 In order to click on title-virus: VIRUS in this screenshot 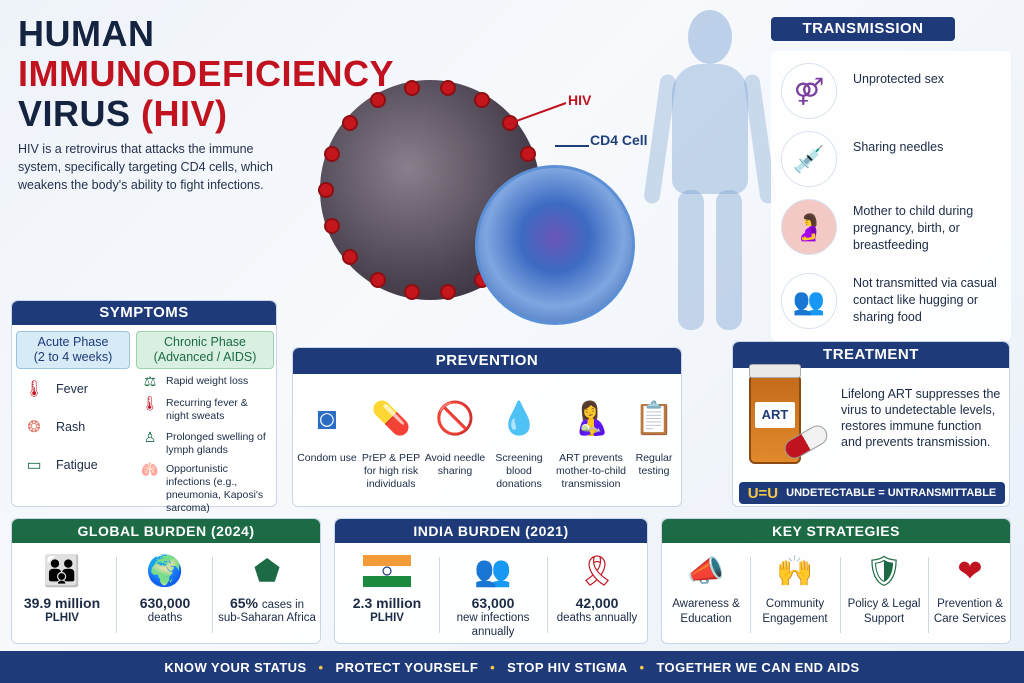, I will do `click(74, 113)`.